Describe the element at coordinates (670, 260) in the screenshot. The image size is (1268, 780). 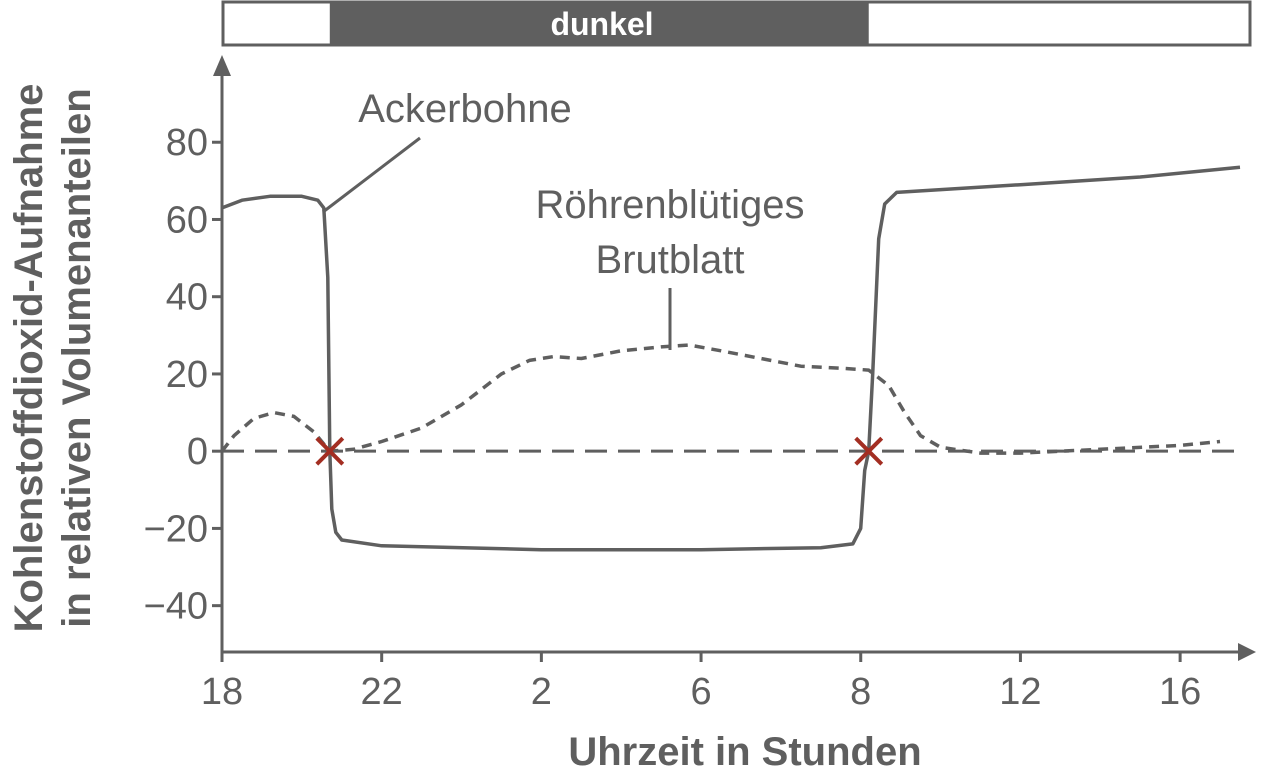
I see `series-label-brutblatt-line2: Brutblatt` at that location.